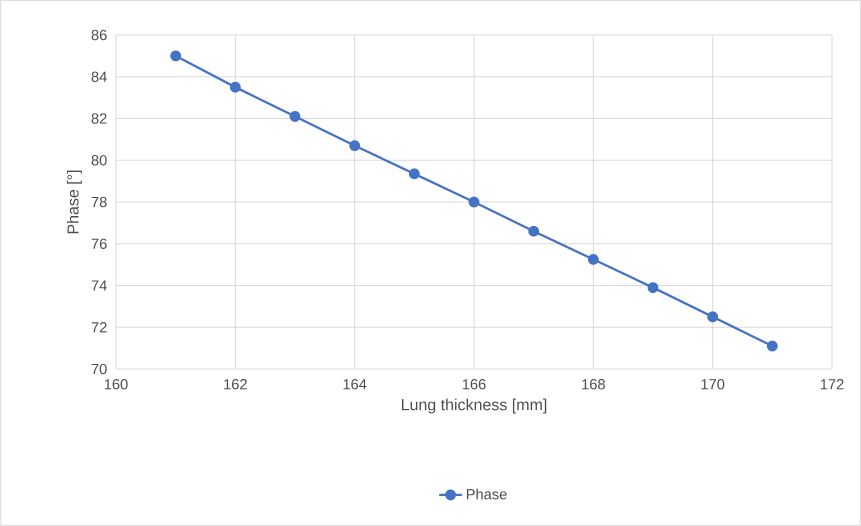 This screenshot has width=861, height=526. What do you see at coordinates (116, 384) in the screenshot?
I see `x-tick-label: 160` at bounding box center [116, 384].